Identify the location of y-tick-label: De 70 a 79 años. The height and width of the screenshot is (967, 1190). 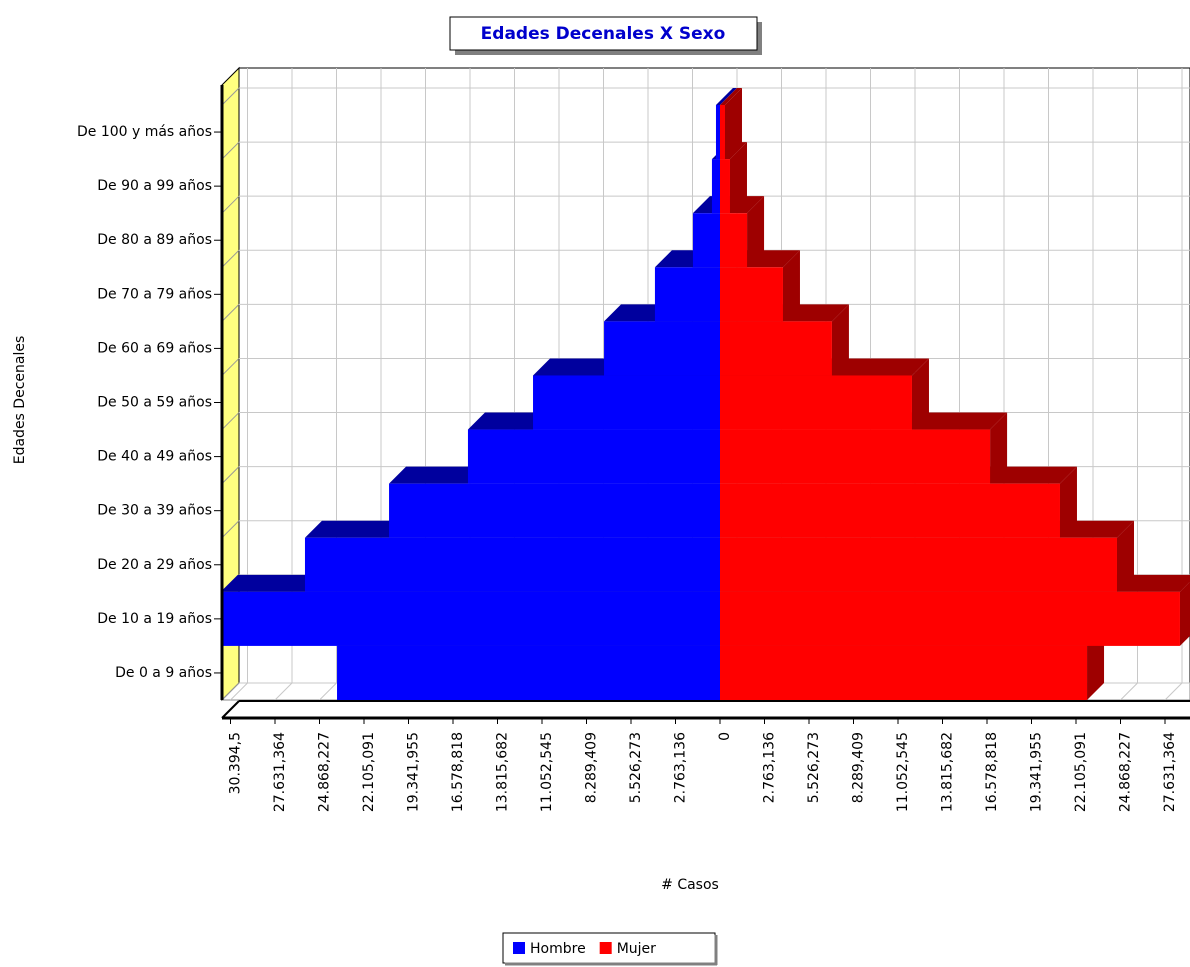
(154, 294).